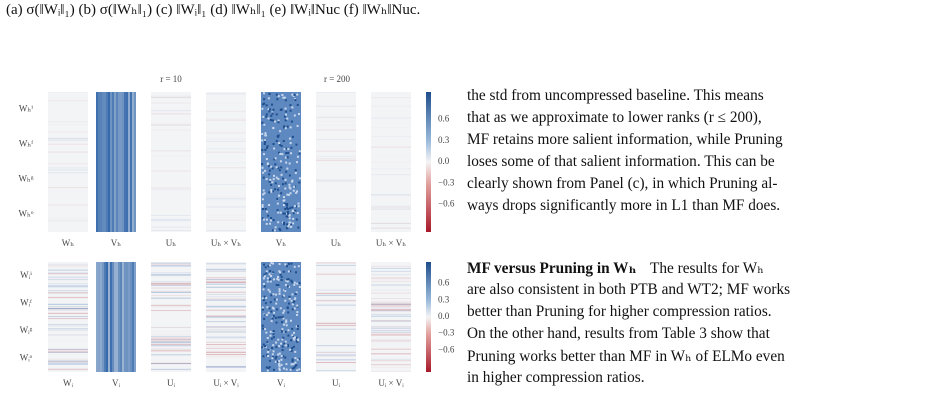 This screenshot has height=410, width=948. I want to click on column-label: Vᵢ, so click(116, 383).